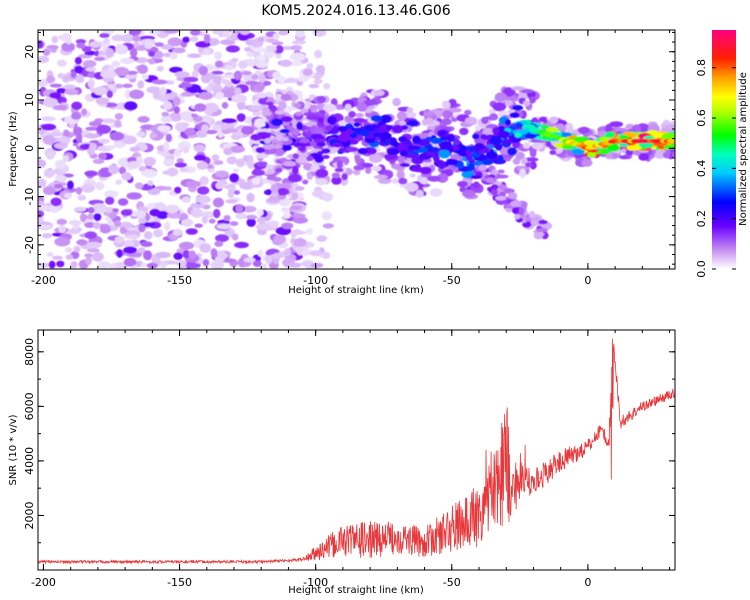 This screenshot has width=750, height=600. I want to click on snr-x-label: Height of straight line (km), so click(356, 590).